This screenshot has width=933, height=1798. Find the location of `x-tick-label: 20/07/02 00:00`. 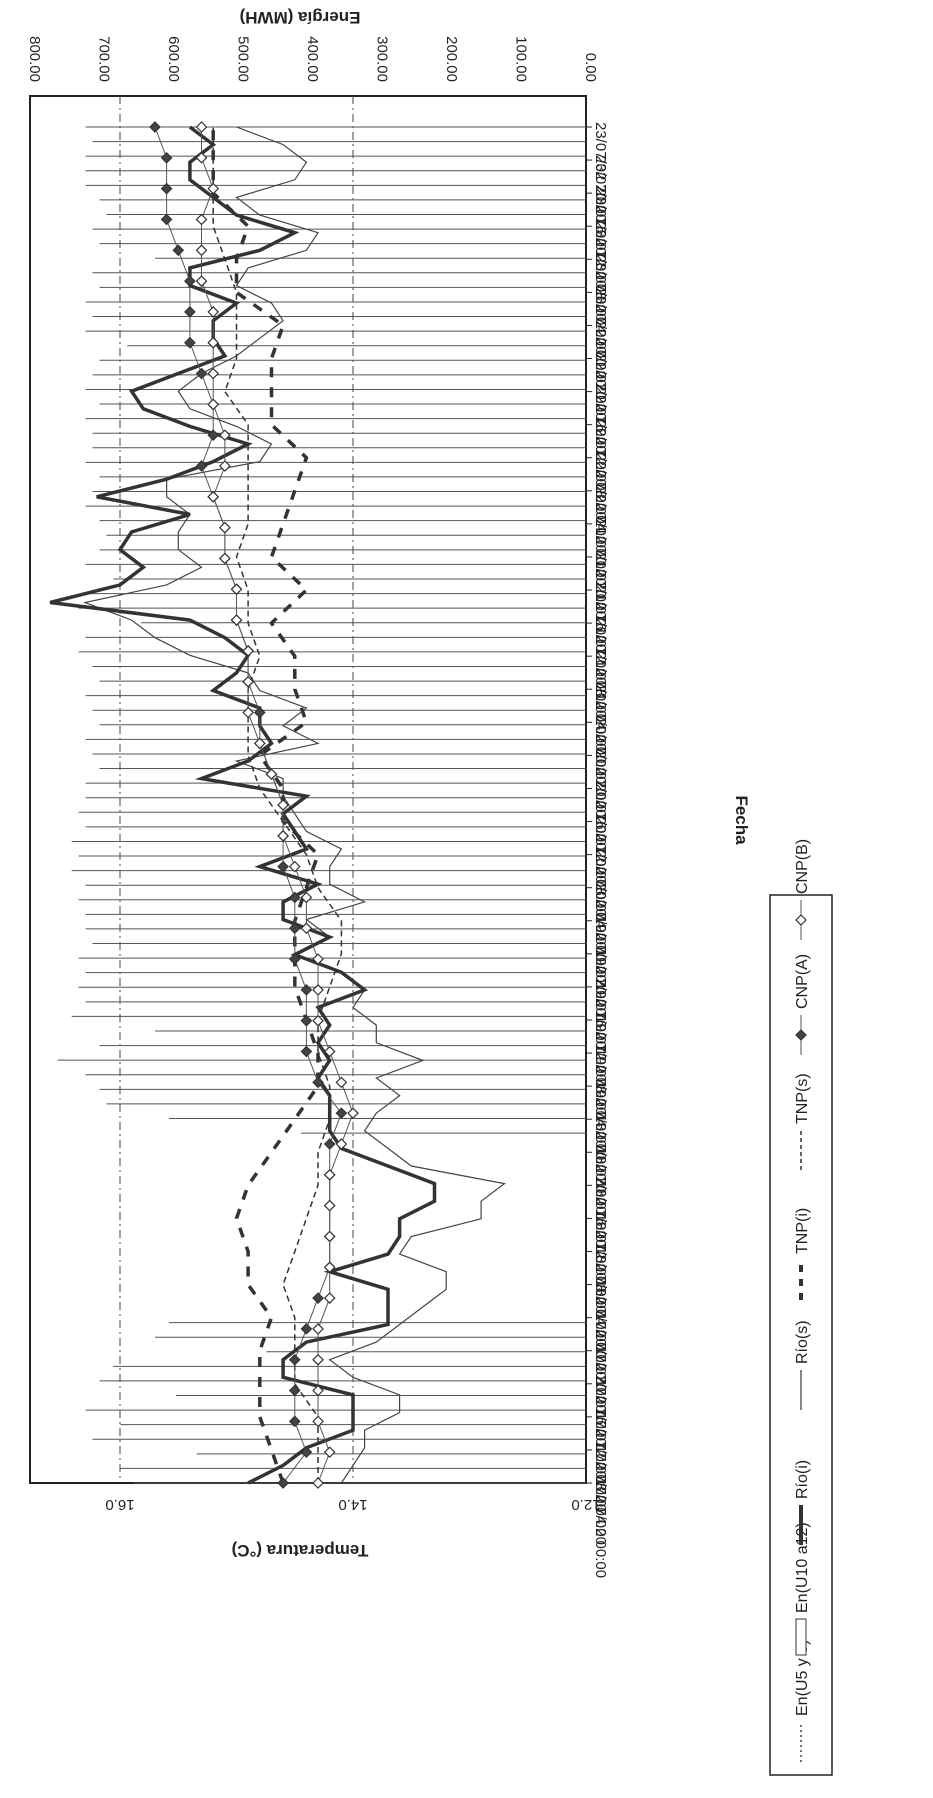

x-tick-label: 20/07/02 00:00 is located at coordinates (600, 933).